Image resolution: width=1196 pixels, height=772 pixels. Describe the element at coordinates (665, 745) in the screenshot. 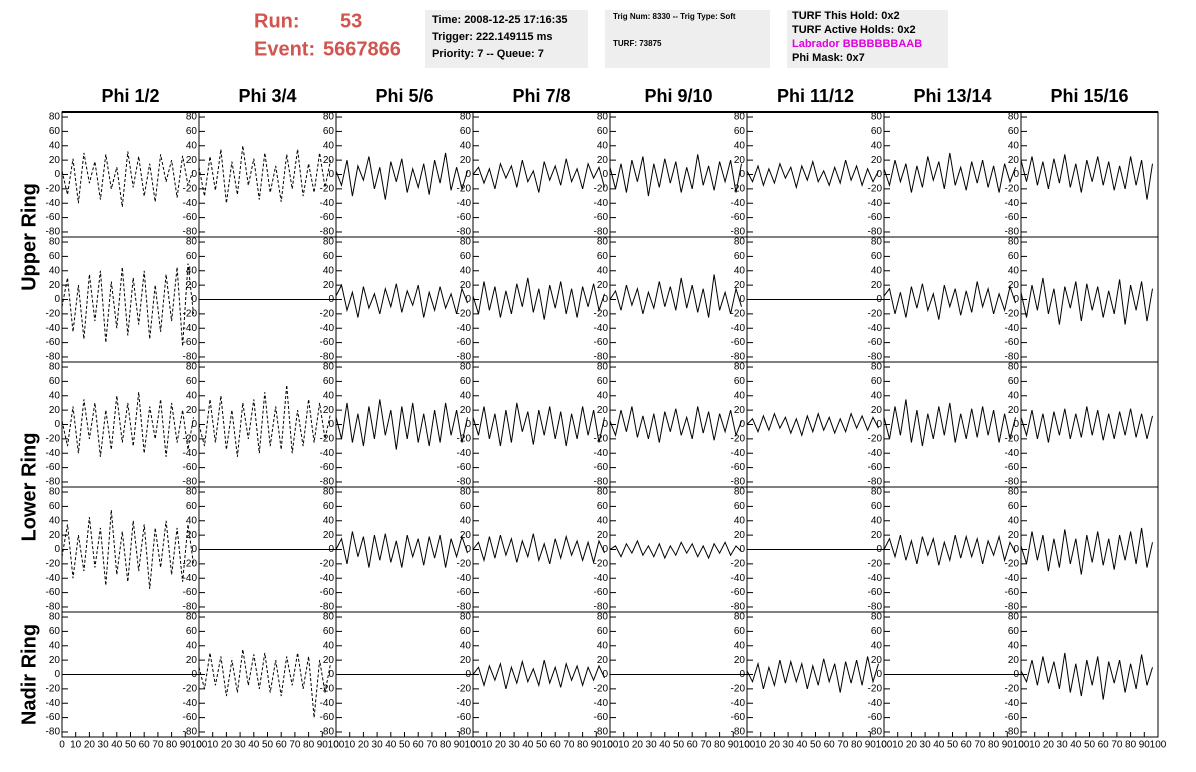

I see `x-tick-label: 40` at that location.